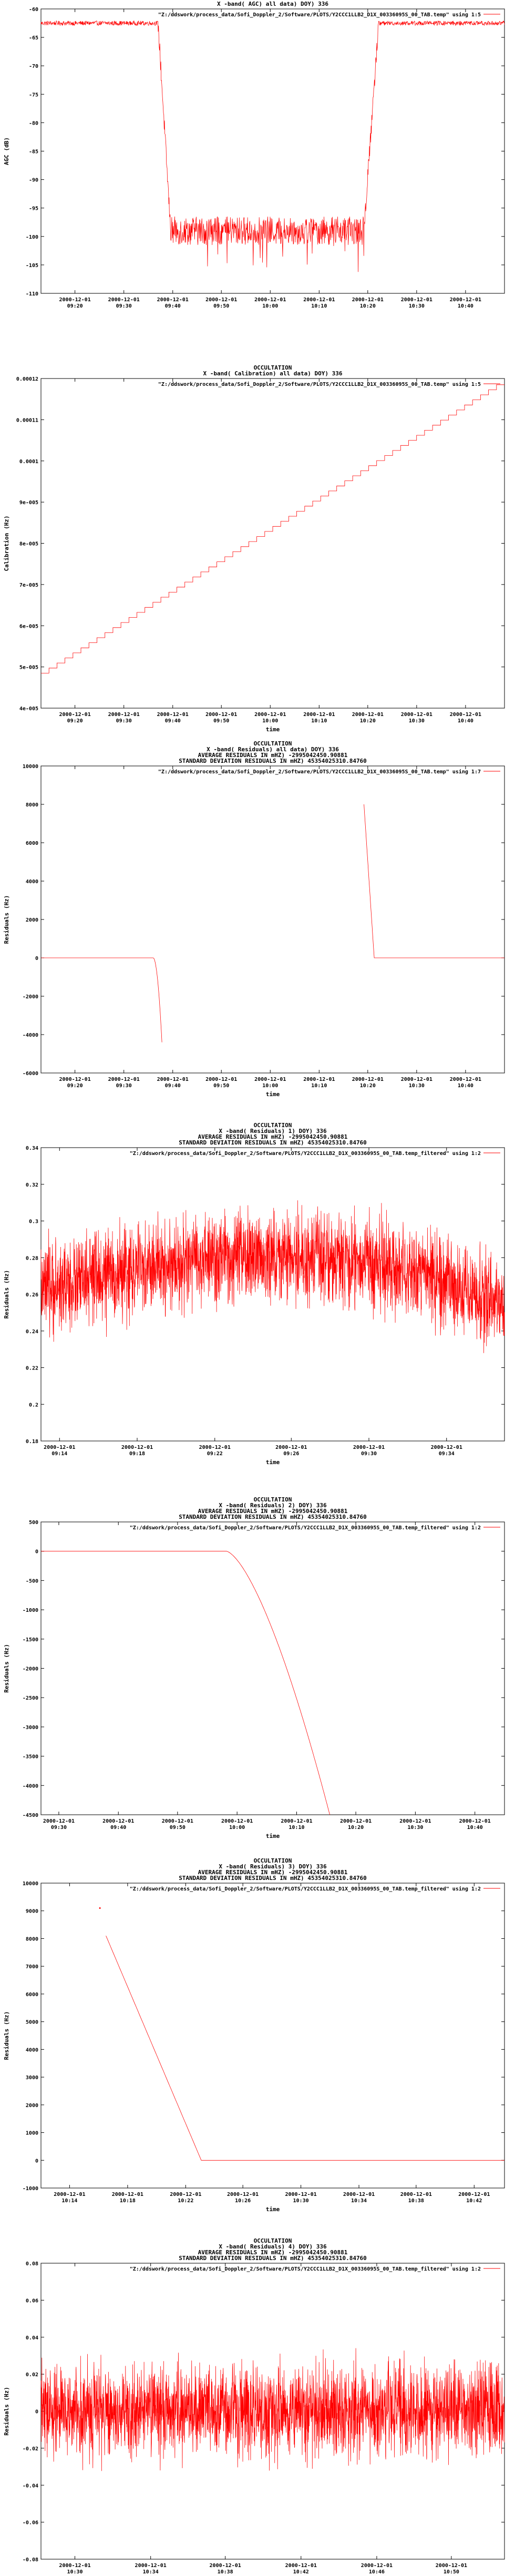 This screenshot has height=2576, width=515. I want to click on x-tick-label: 10:00, so click(270, 1086).